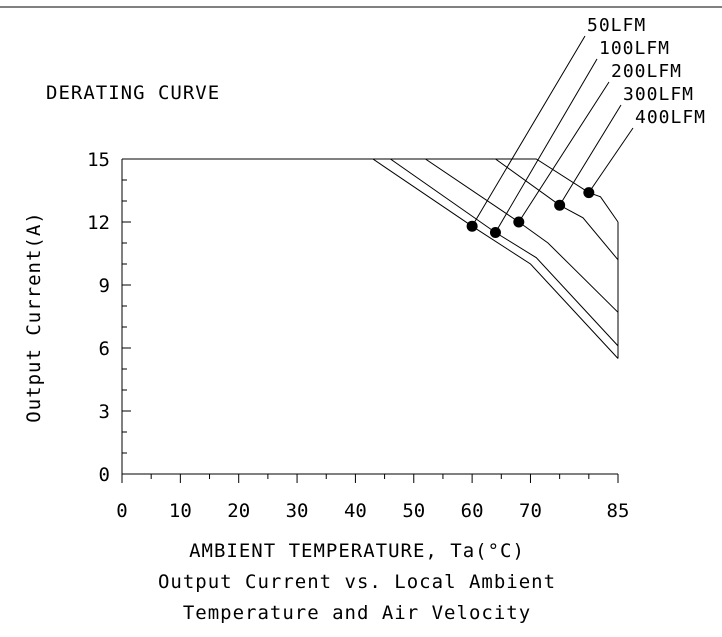 The width and height of the screenshot is (722, 637). I want to click on chart-title: DERATING CURVE, so click(133, 93).